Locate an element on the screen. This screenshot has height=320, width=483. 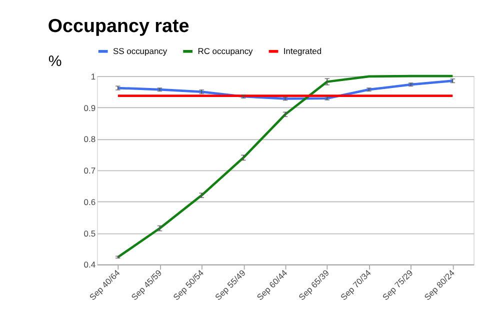
y-tick-label: 0.6 is located at coordinates (90, 201).